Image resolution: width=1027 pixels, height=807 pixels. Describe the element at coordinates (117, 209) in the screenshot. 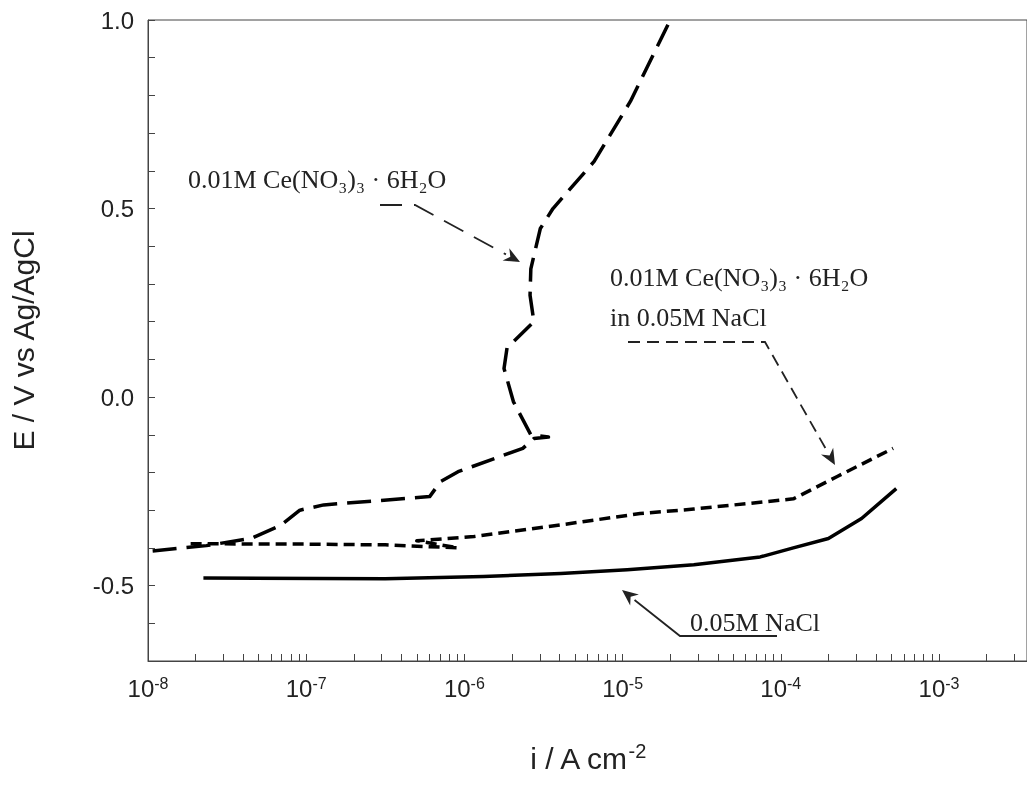

I see `y-tick-label: 0.5` at that location.